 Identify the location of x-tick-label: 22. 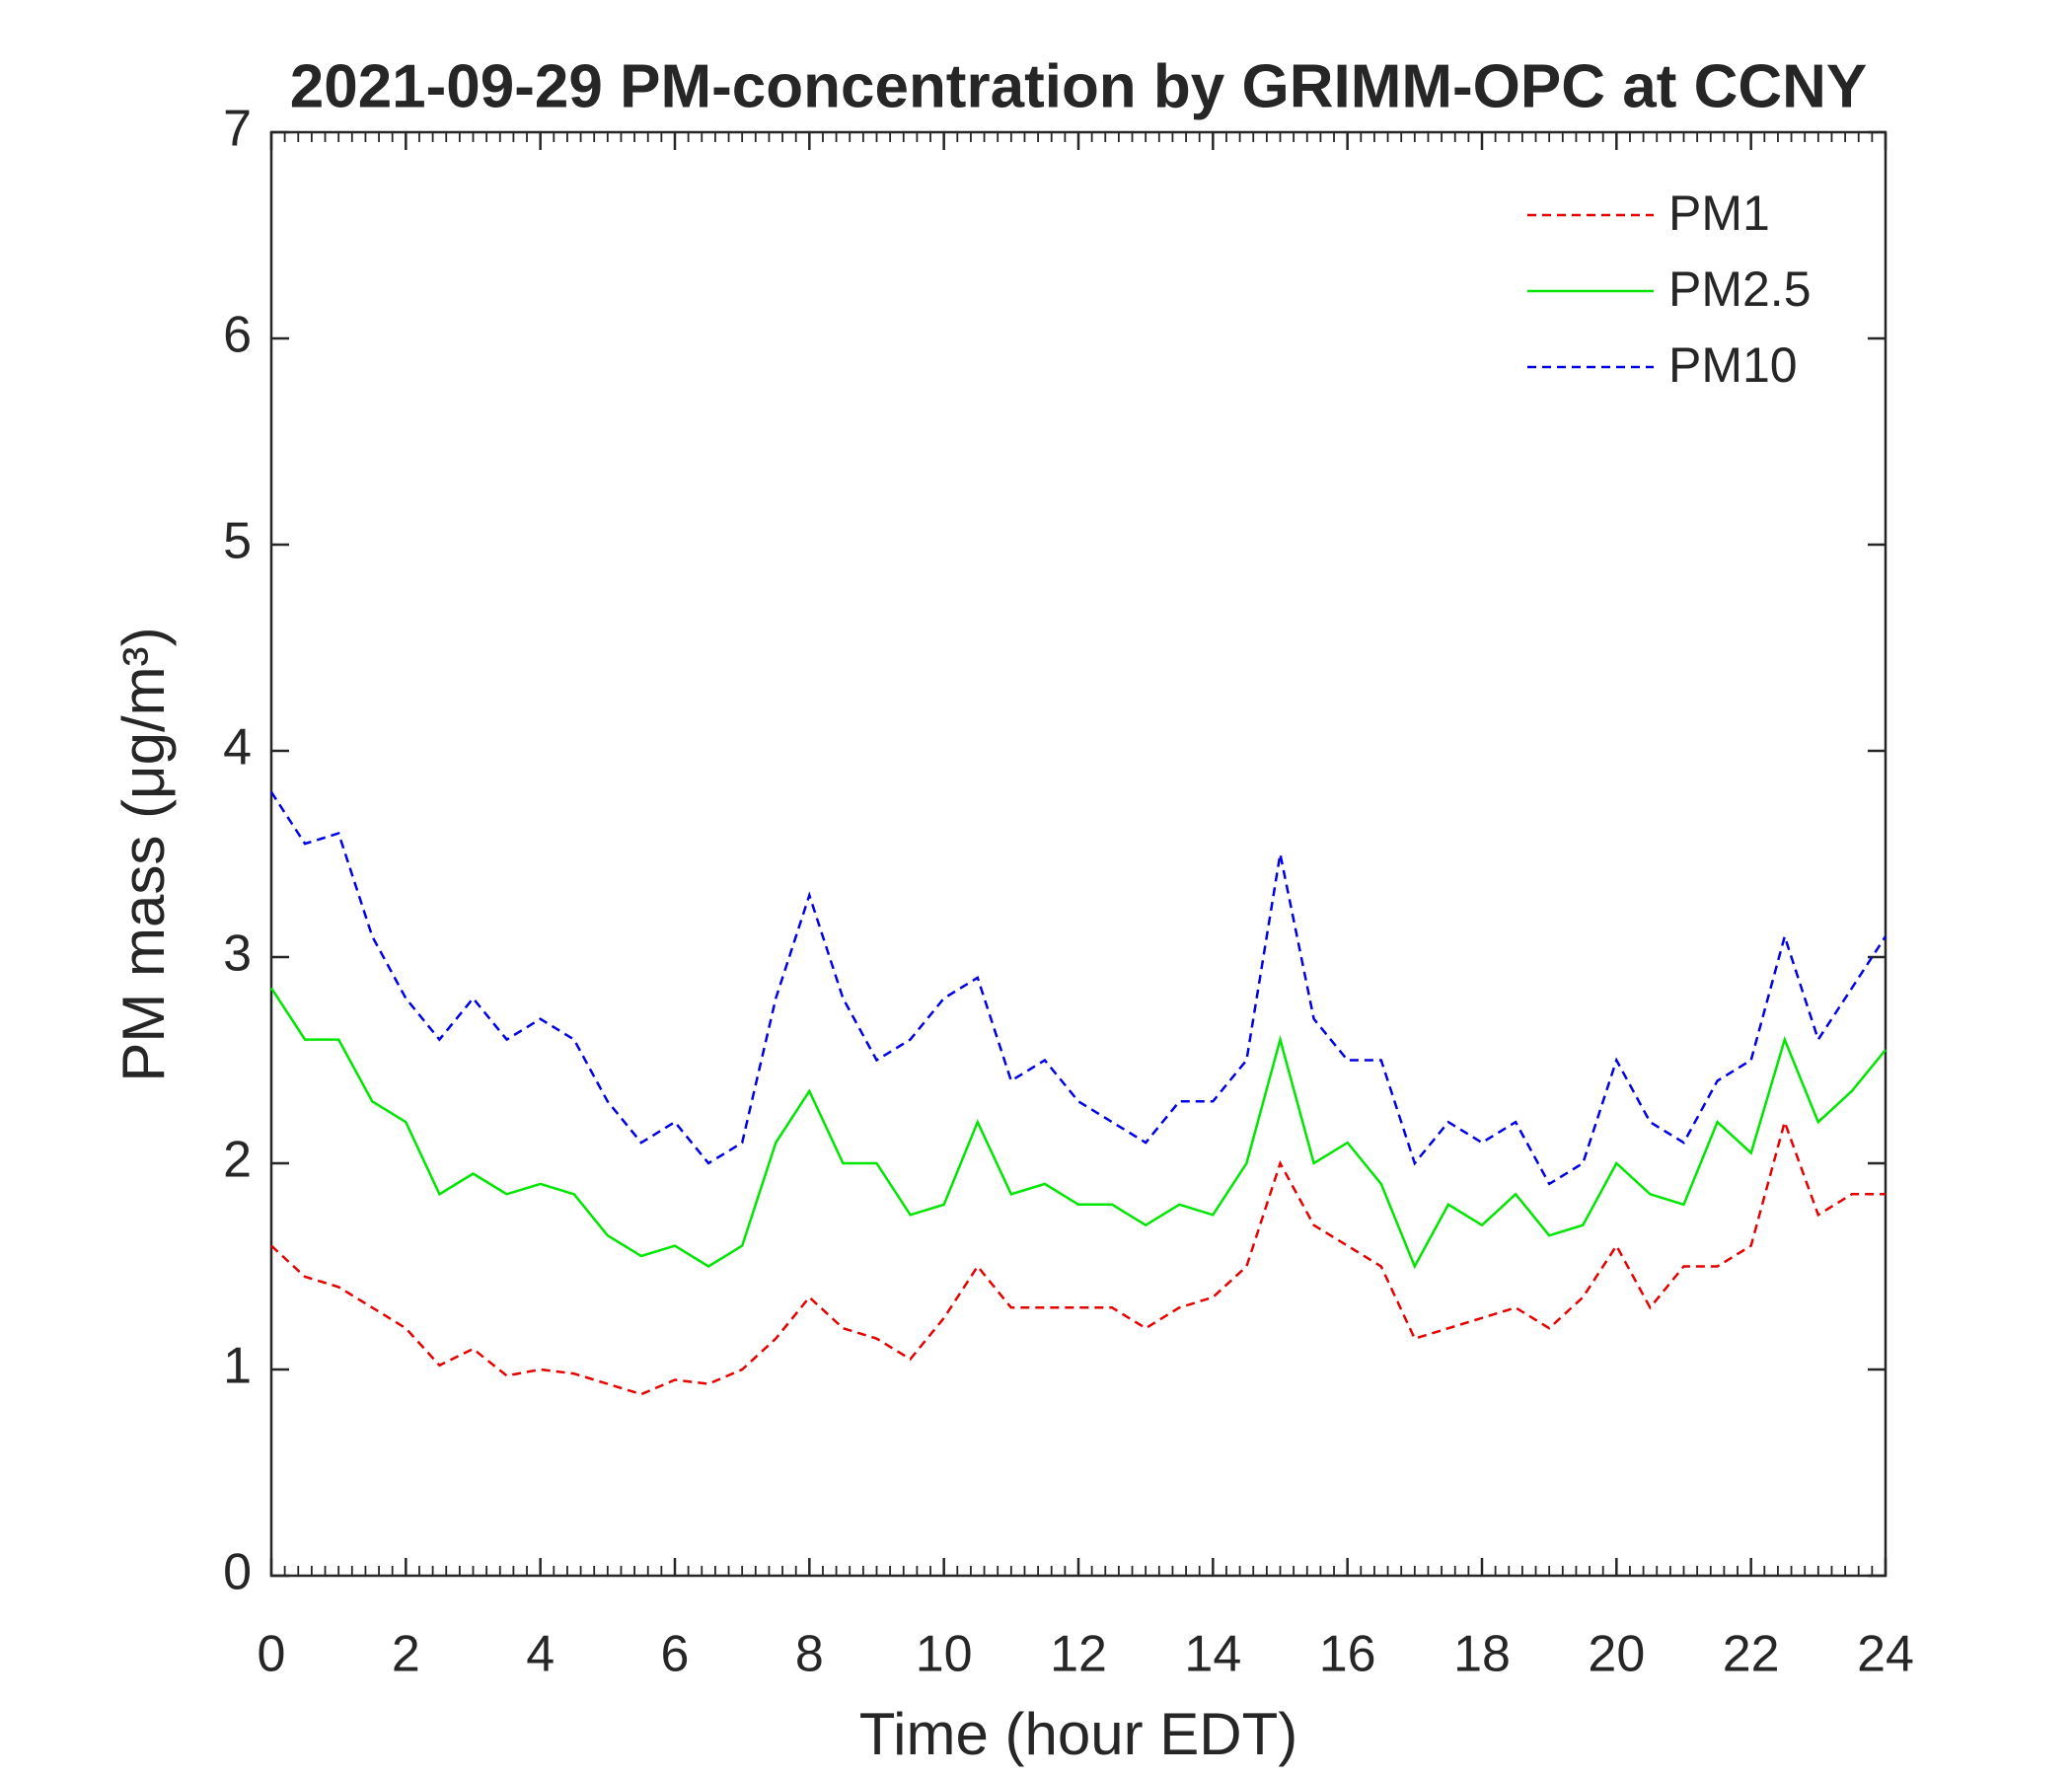
(1751, 1655).